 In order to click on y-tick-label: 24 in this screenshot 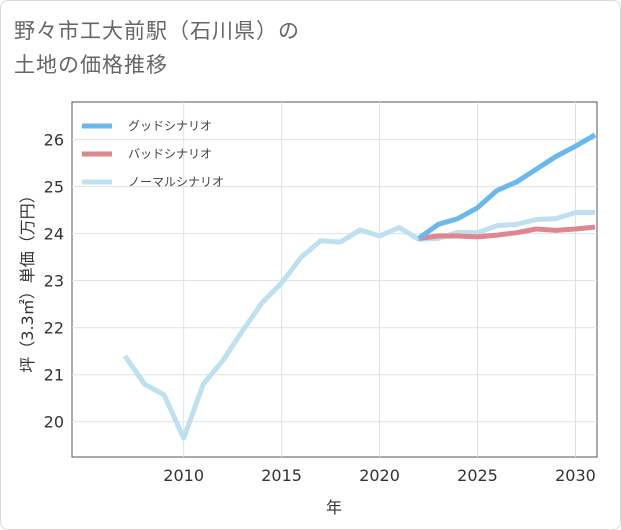, I will do `click(54, 234)`.